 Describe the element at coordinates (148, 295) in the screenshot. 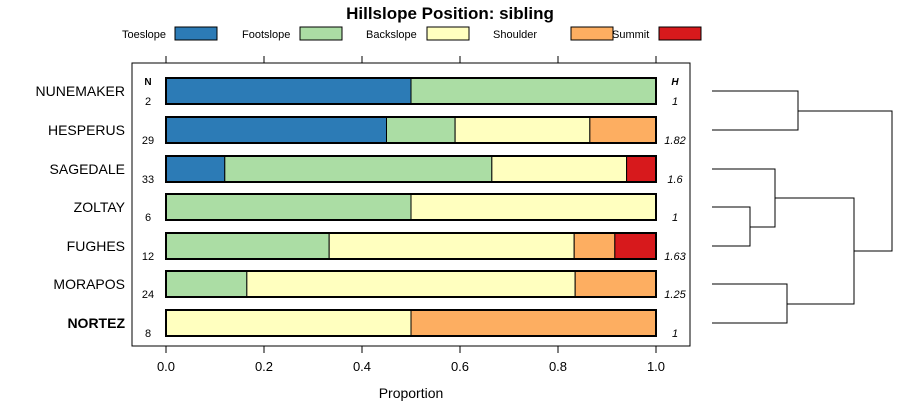

I see `n-value: 24` at that location.